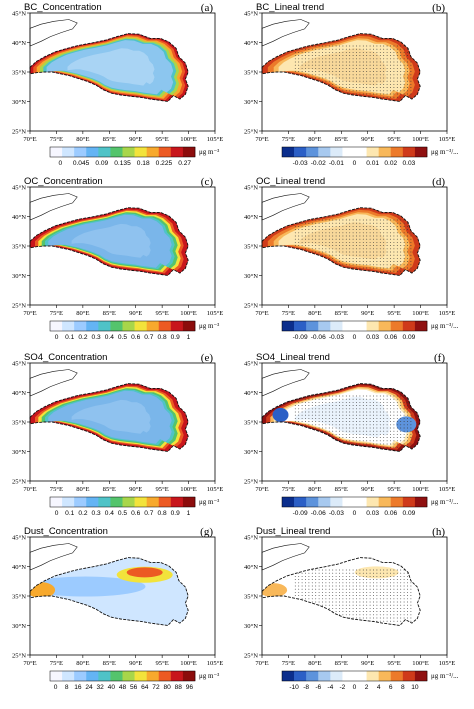  Describe the element at coordinates (96, 513) in the screenshot. I see `colorbar-label: 0.3` at that location.